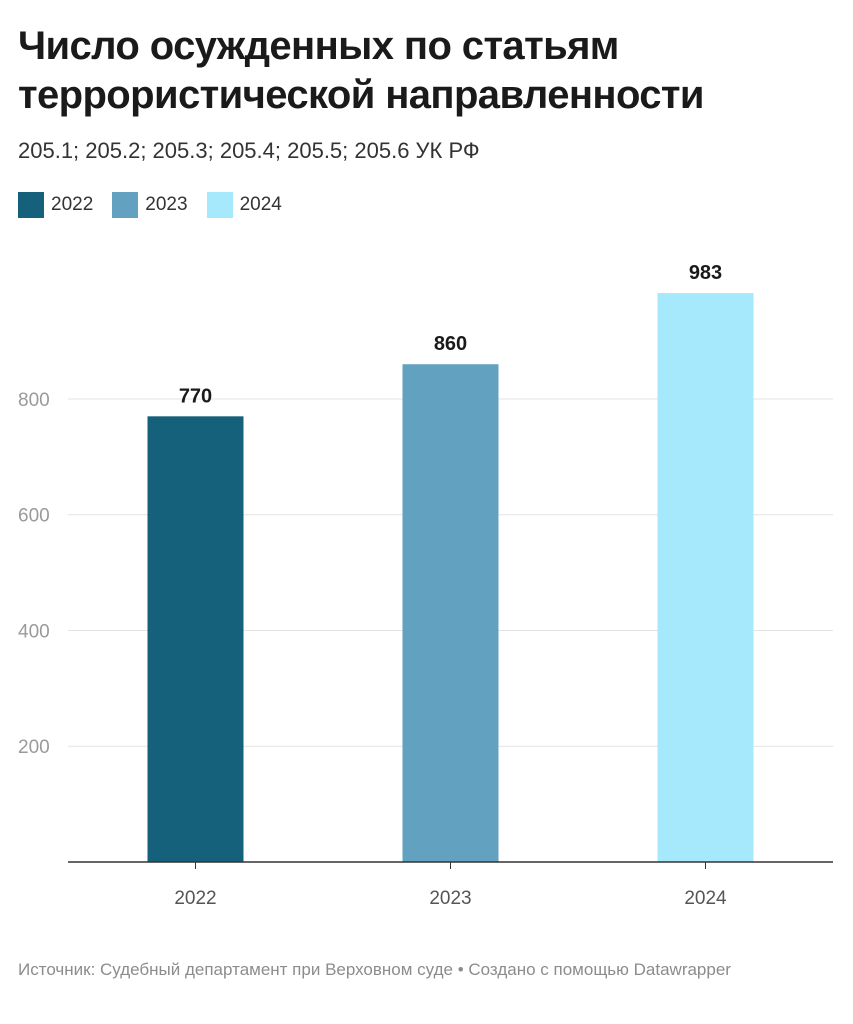 This screenshot has height=1024, width=853. What do you see at coordinates (34, 631) in the screenshot?
I see `y-tick-label-400: 400` at bounding box center [34, 631].